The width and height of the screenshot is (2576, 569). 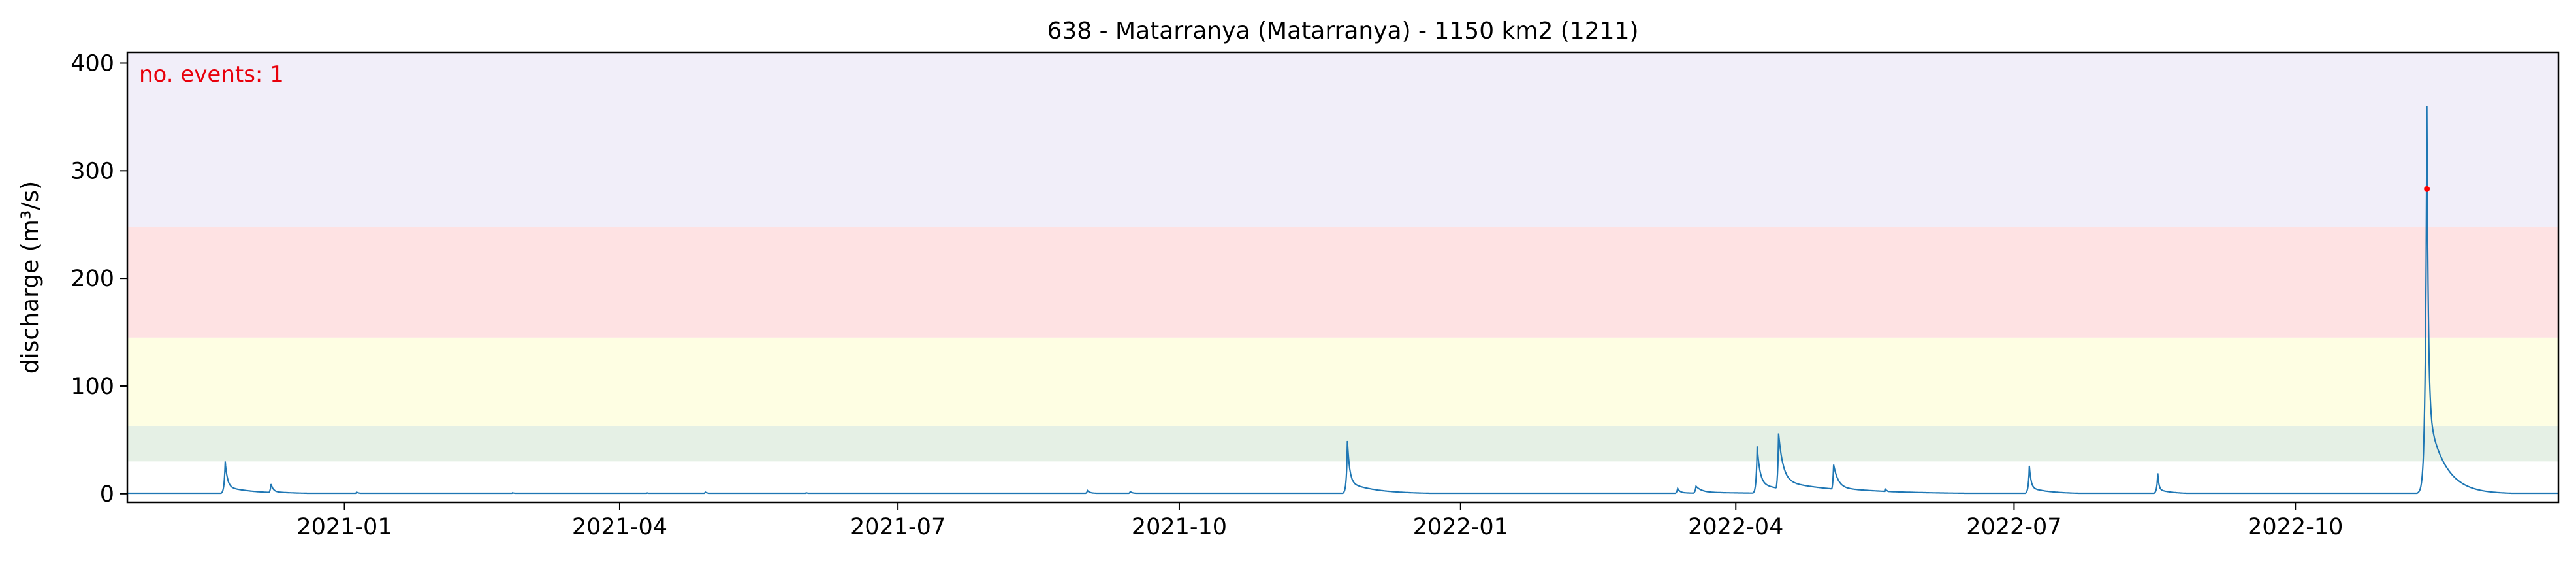 What do you see at coordinates (1735, 527) in the screenshot?
I see `x-tick-label-5: 2022-04` at bounding box center [1735, 527].